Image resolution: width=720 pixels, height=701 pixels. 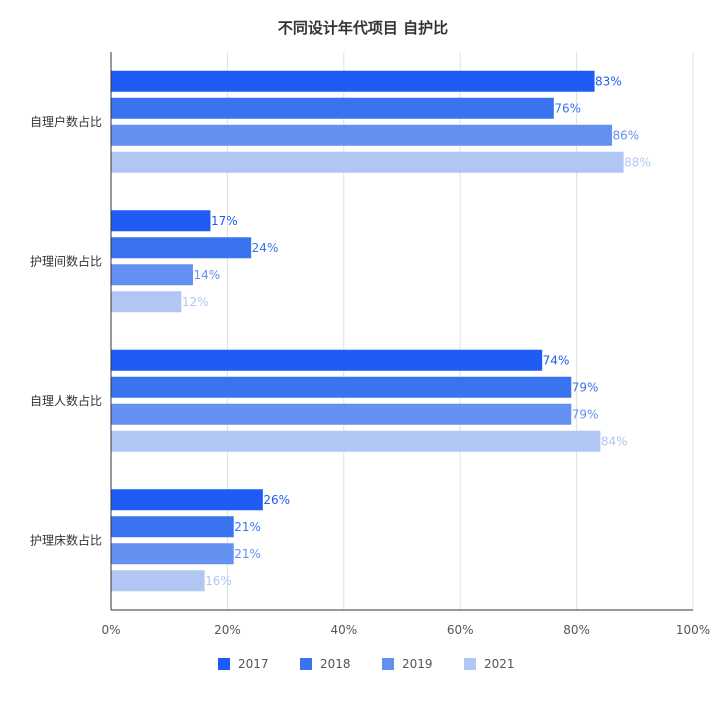 I want to click on data-label: 76%, so click(x=567, y=108).